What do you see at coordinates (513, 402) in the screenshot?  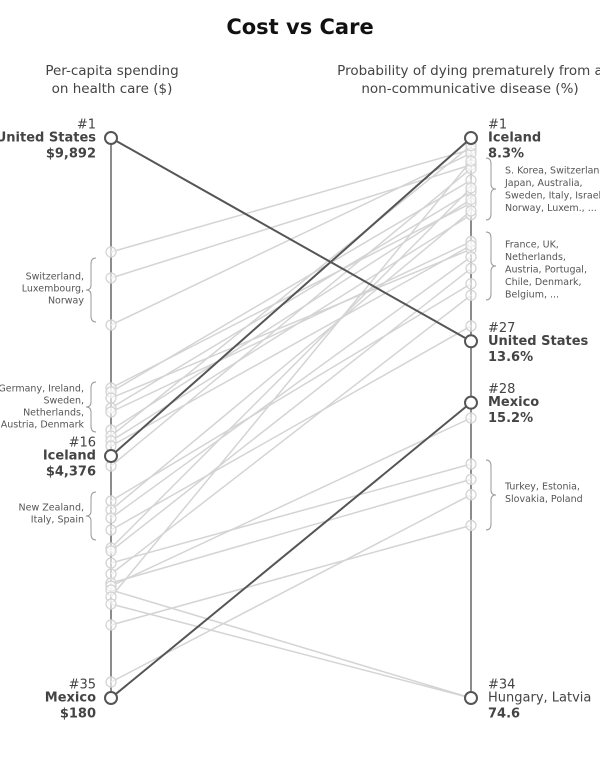 I see `country-label: Mexico` at bounding box center [513, 402].